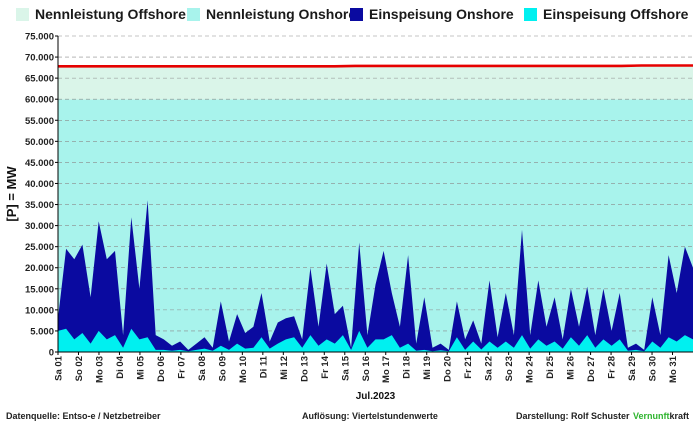  Describe the element at coordinates (39, 142) in the screenshot. I see `y-tick-label: 50.000` at that location.